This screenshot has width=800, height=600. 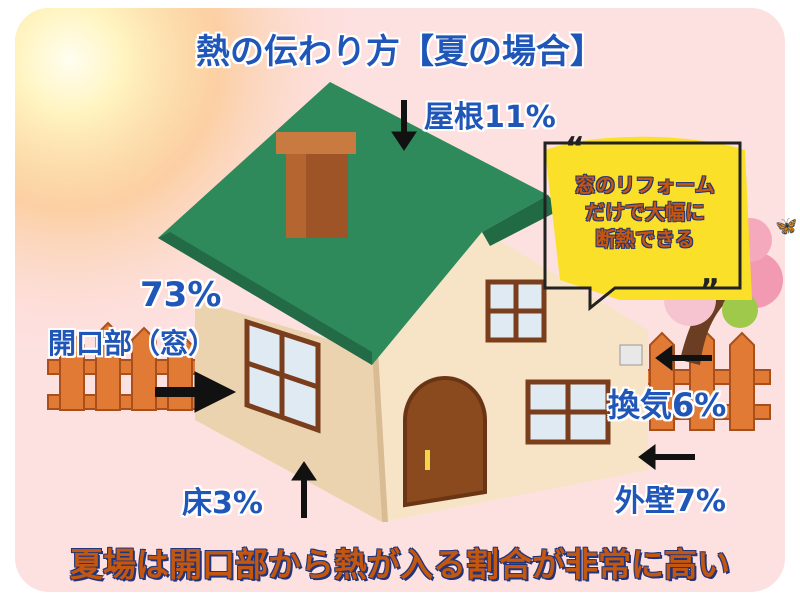 I want to click on side-window, so click(x=282, y=376).